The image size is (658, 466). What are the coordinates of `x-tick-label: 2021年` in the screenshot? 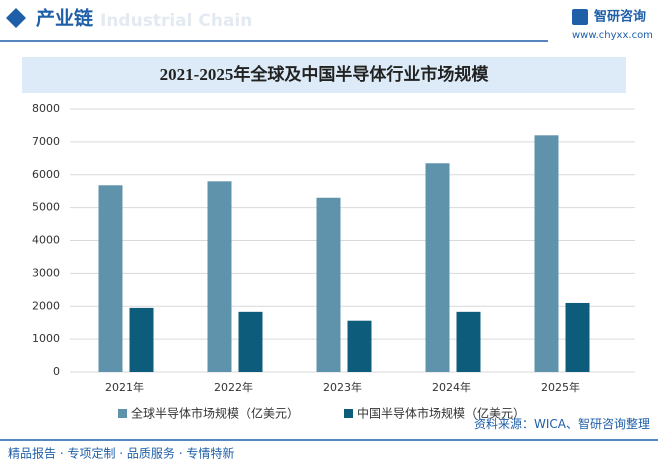 It's located at (124, 387).